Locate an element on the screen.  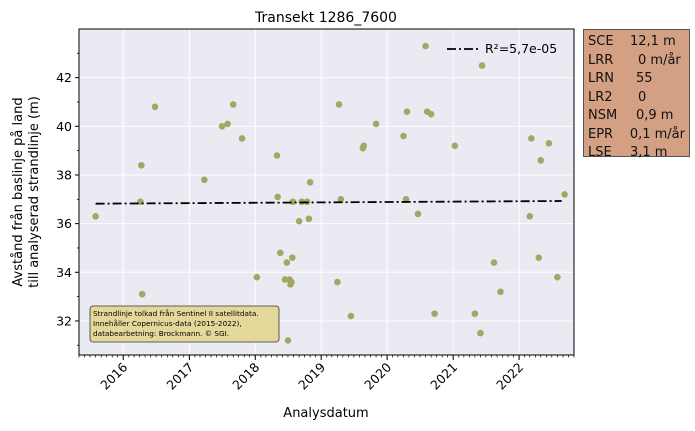
stats-key: LSE is located at coordinates (600, 152).